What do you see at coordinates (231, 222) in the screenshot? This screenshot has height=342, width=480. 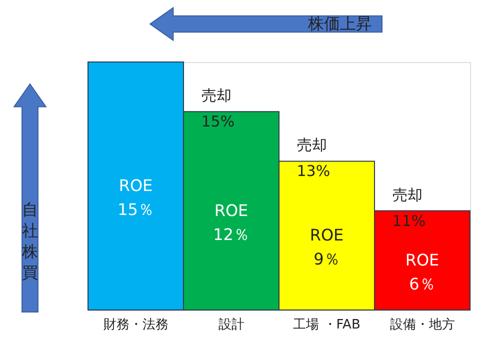 I see `data-label: ROE 12％` at bounding box center [231, 222].